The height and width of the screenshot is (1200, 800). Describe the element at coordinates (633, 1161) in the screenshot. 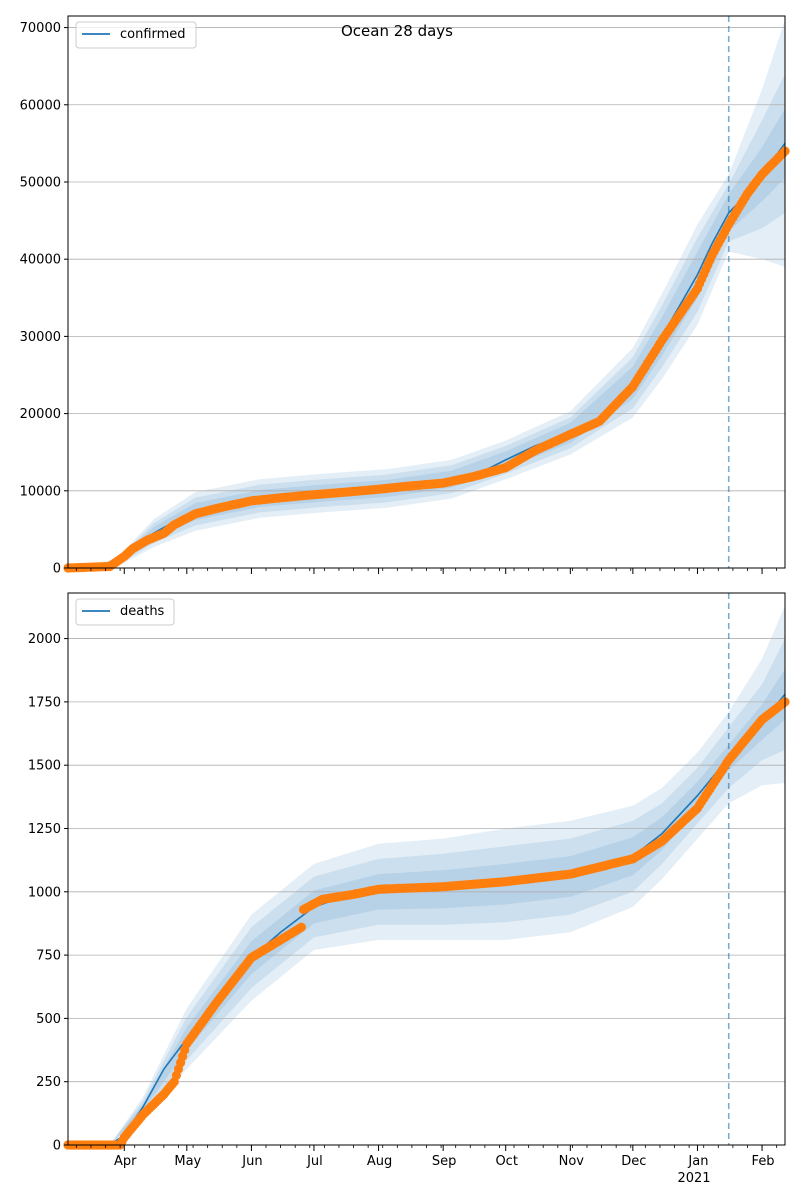

I see `deaths-x-tick-label: Dec` at that location.